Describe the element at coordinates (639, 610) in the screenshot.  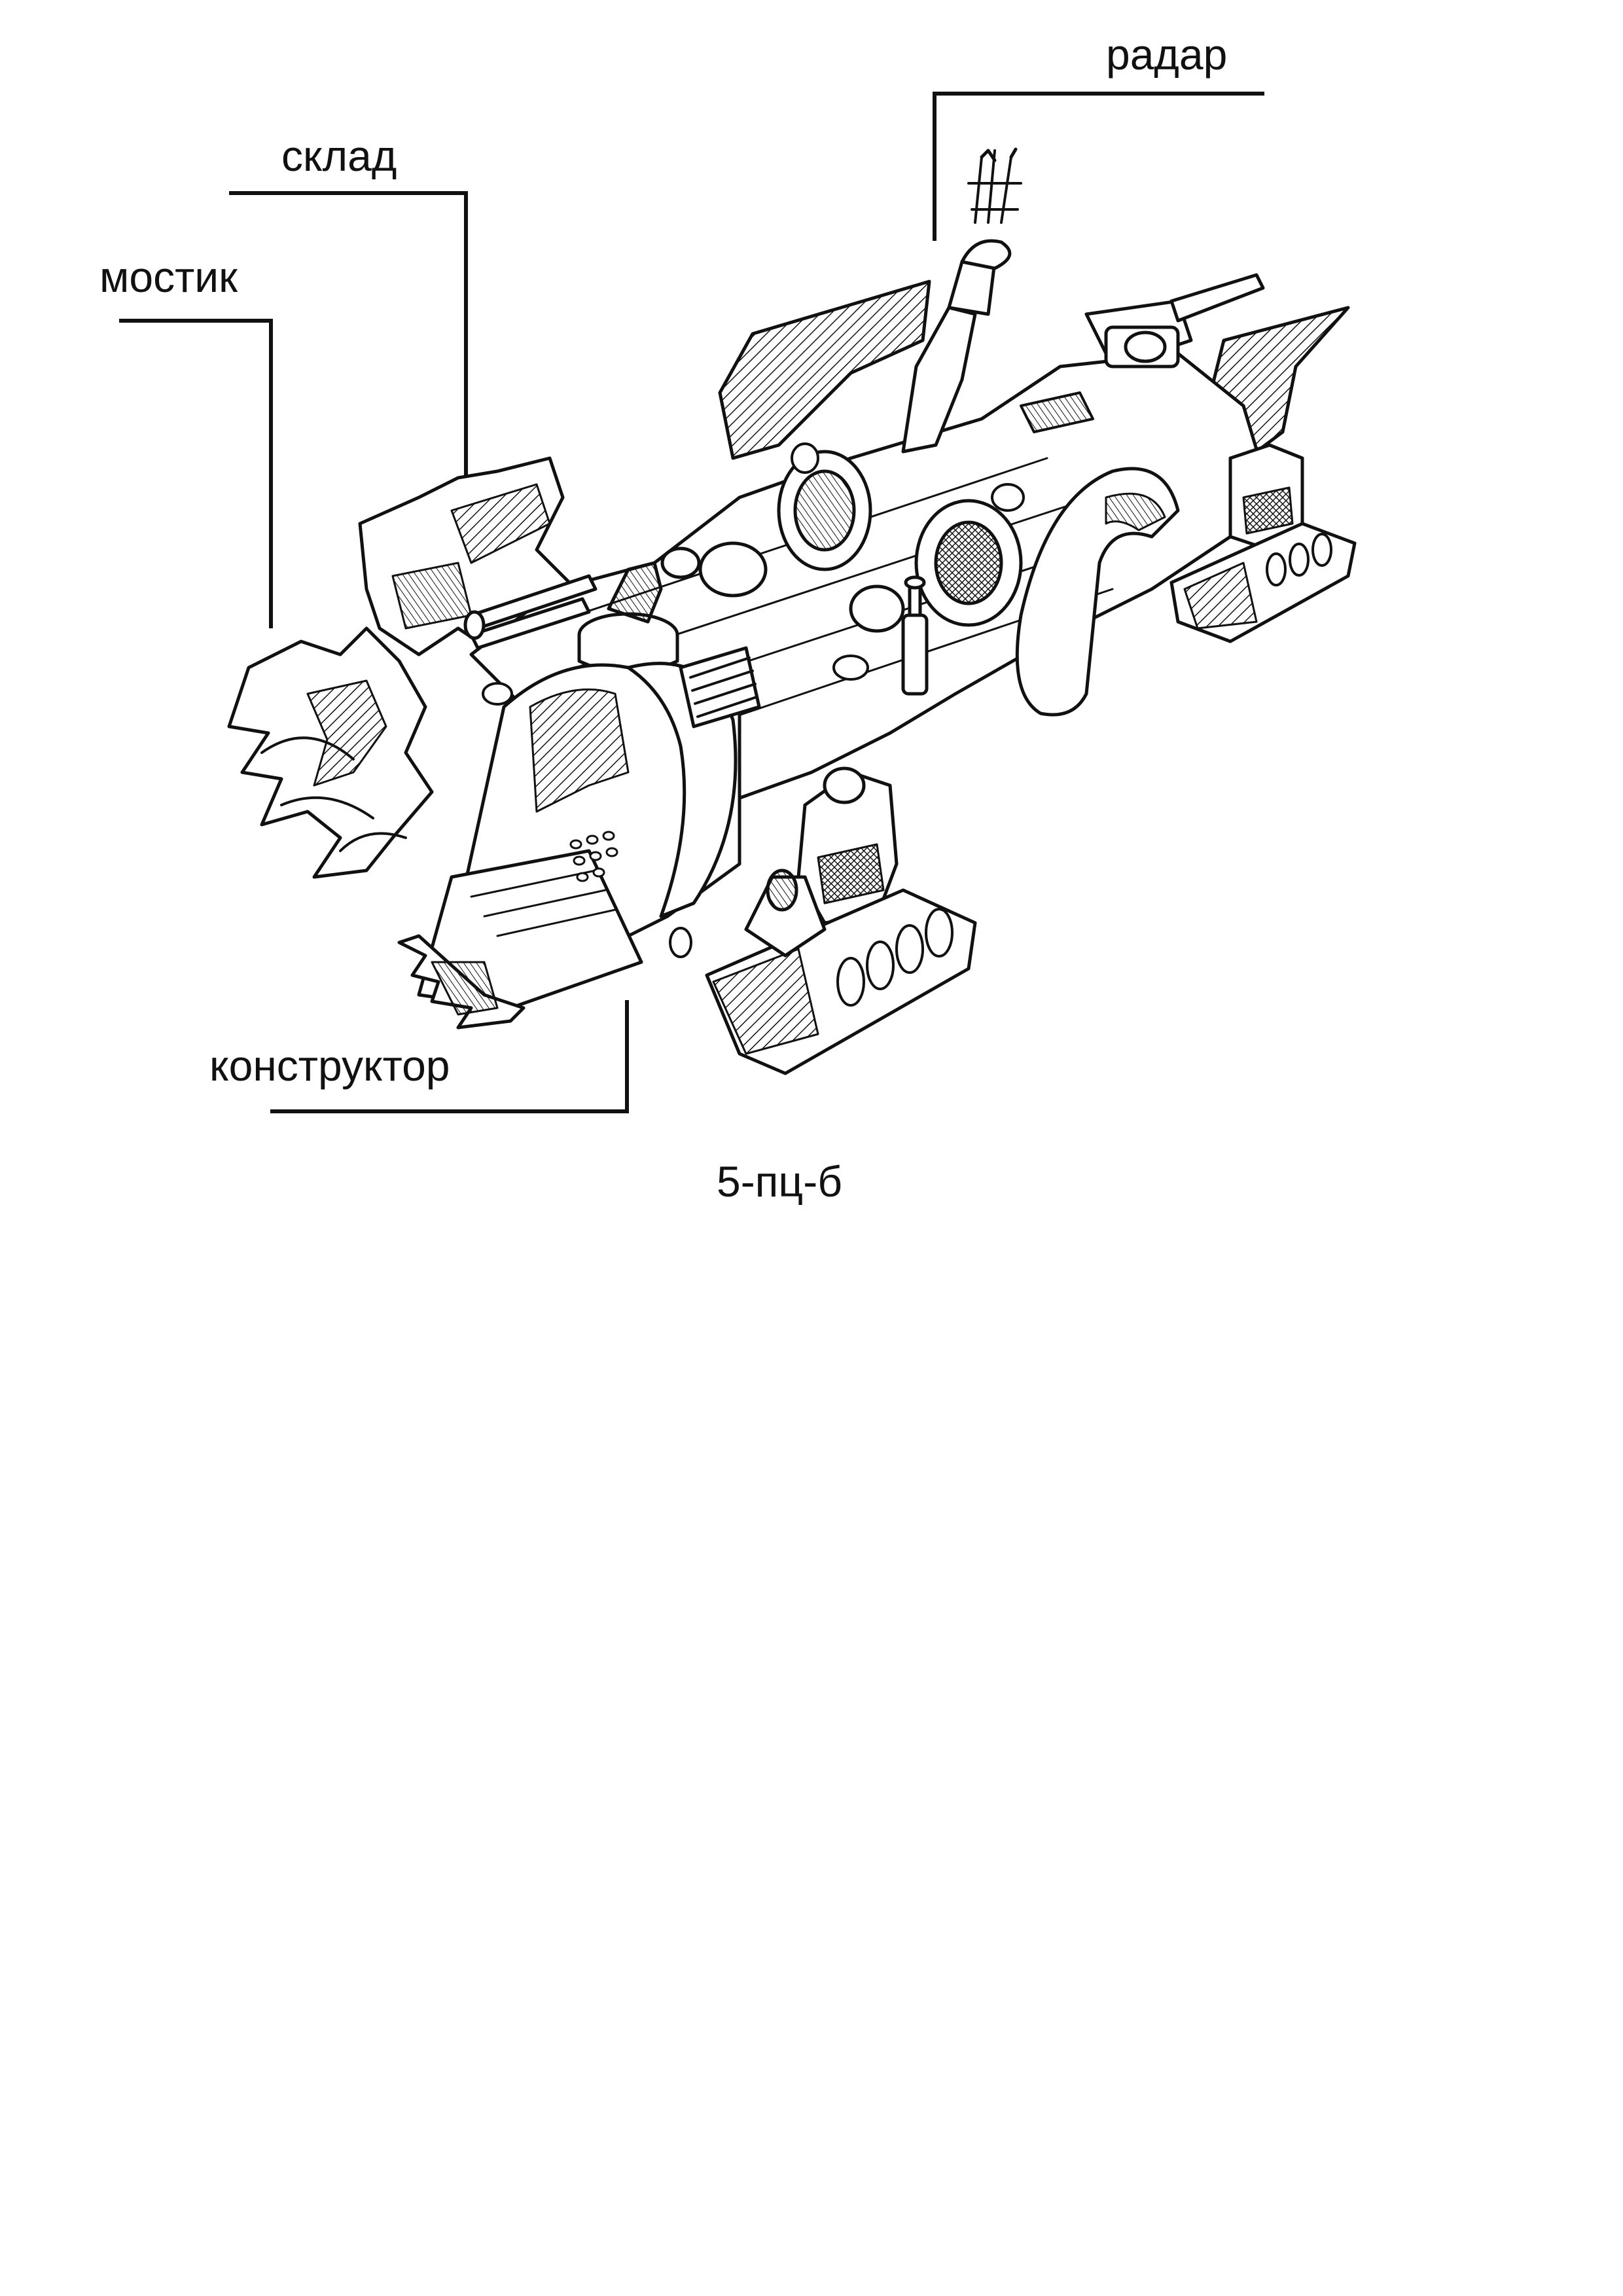
I see `center-turret` at that location.